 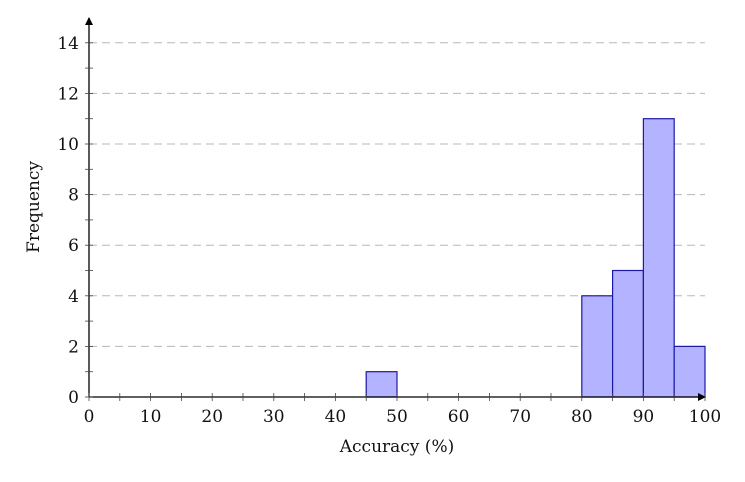 I want to click on x-tick-label: 50, so click(x=397, y=417).